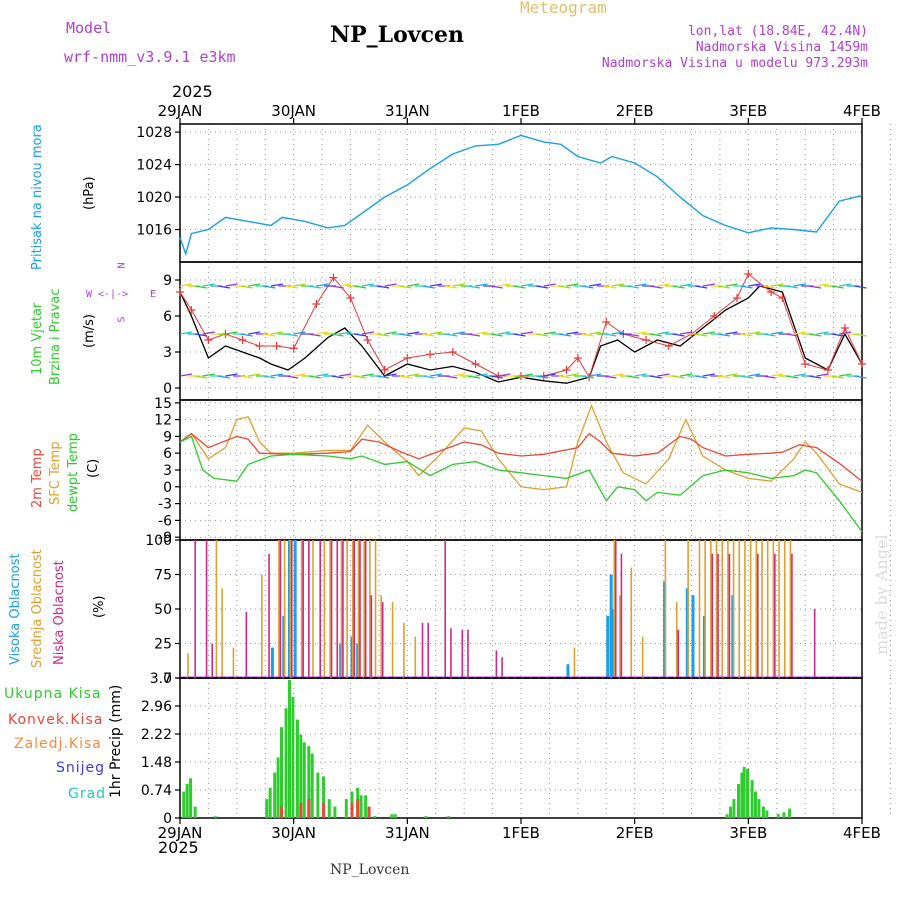 Image resolution: width=900 pixels, height=900 pixels. What do you see at coordinates (781, 47) in the screenshot?
I see `station-altitude: Nadmorska Visina 1459m` at bounding box center [781, 47].